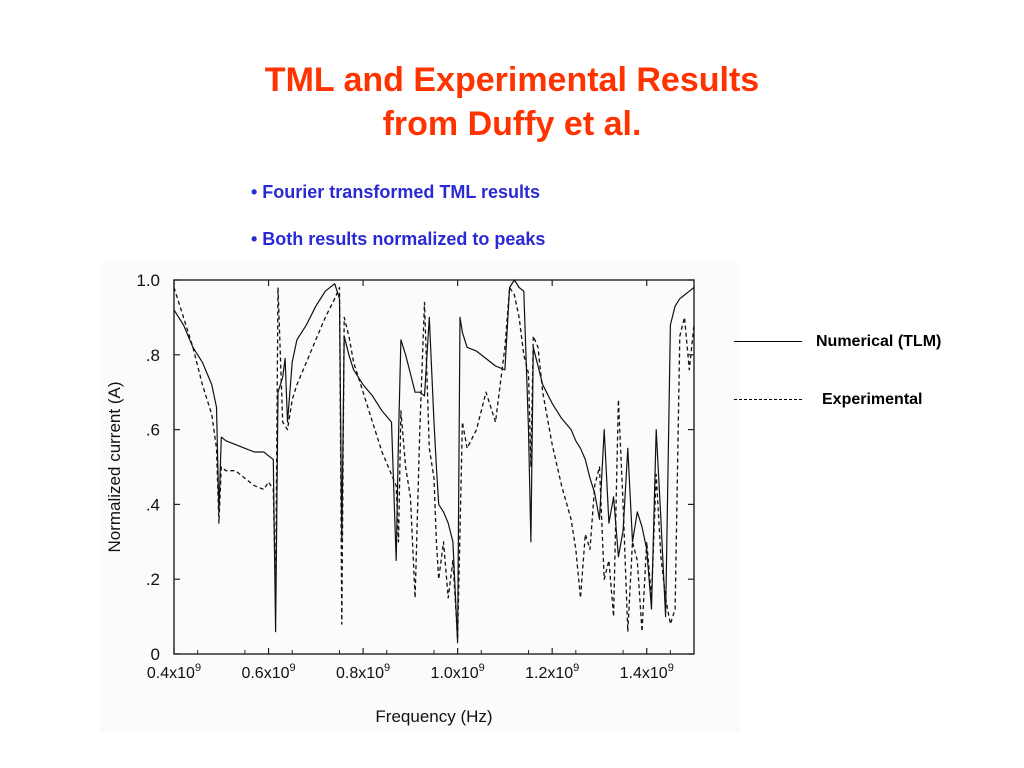  Describe the element at coordinates (512, 124) in the screenshot. I see `slide-title-line-2: from Duffy et al.` at that location.